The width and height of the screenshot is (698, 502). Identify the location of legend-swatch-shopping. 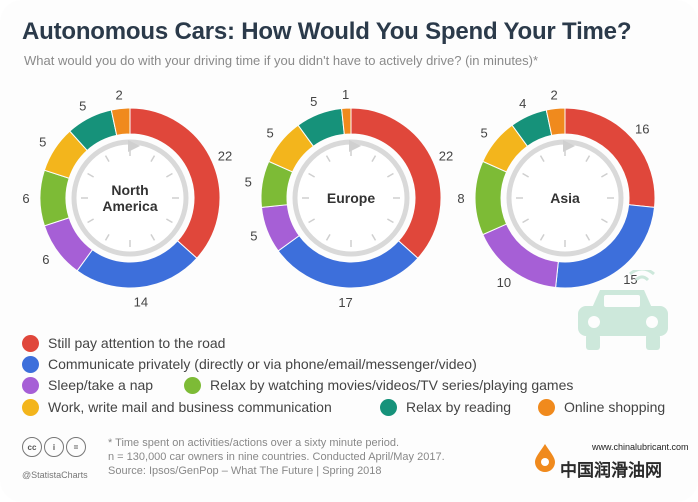
(546, 407).